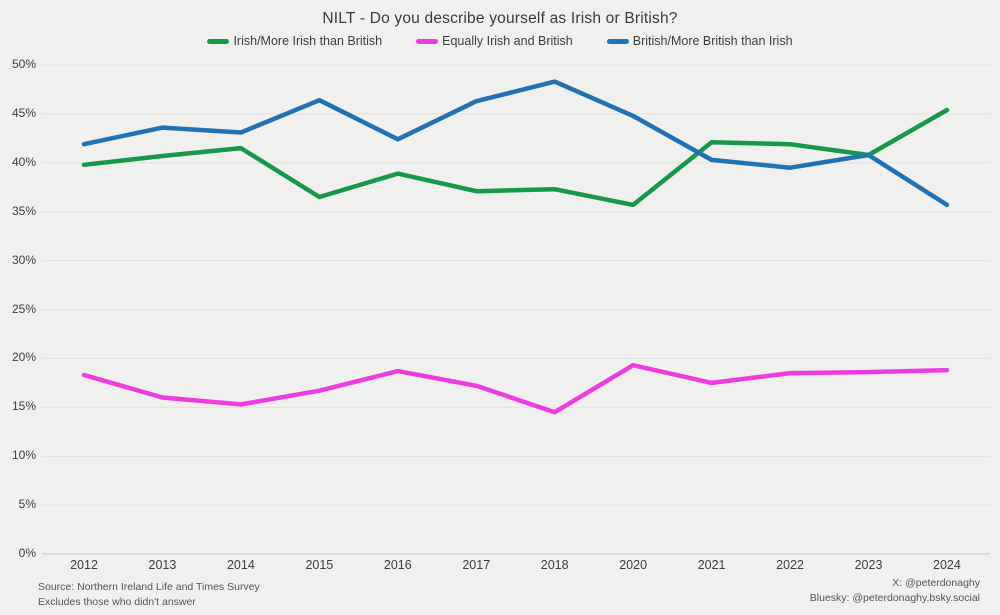 Image resolution: width=1000 pixels, height=615 pixels. Describe the element at coordinates (23, 455) in the screenshot. I see `y-axis-label: 10%` at that location.